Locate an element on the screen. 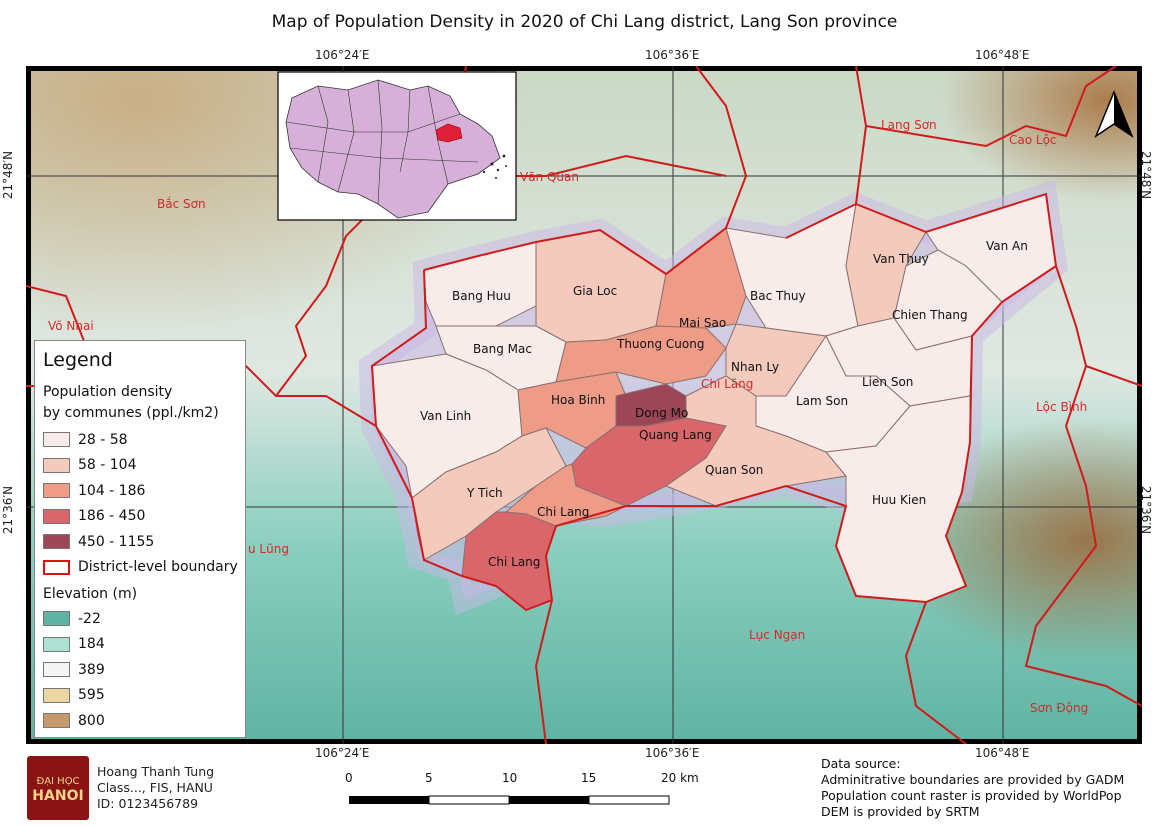  north-arrow-icon is located at coordinates (1114, 114).